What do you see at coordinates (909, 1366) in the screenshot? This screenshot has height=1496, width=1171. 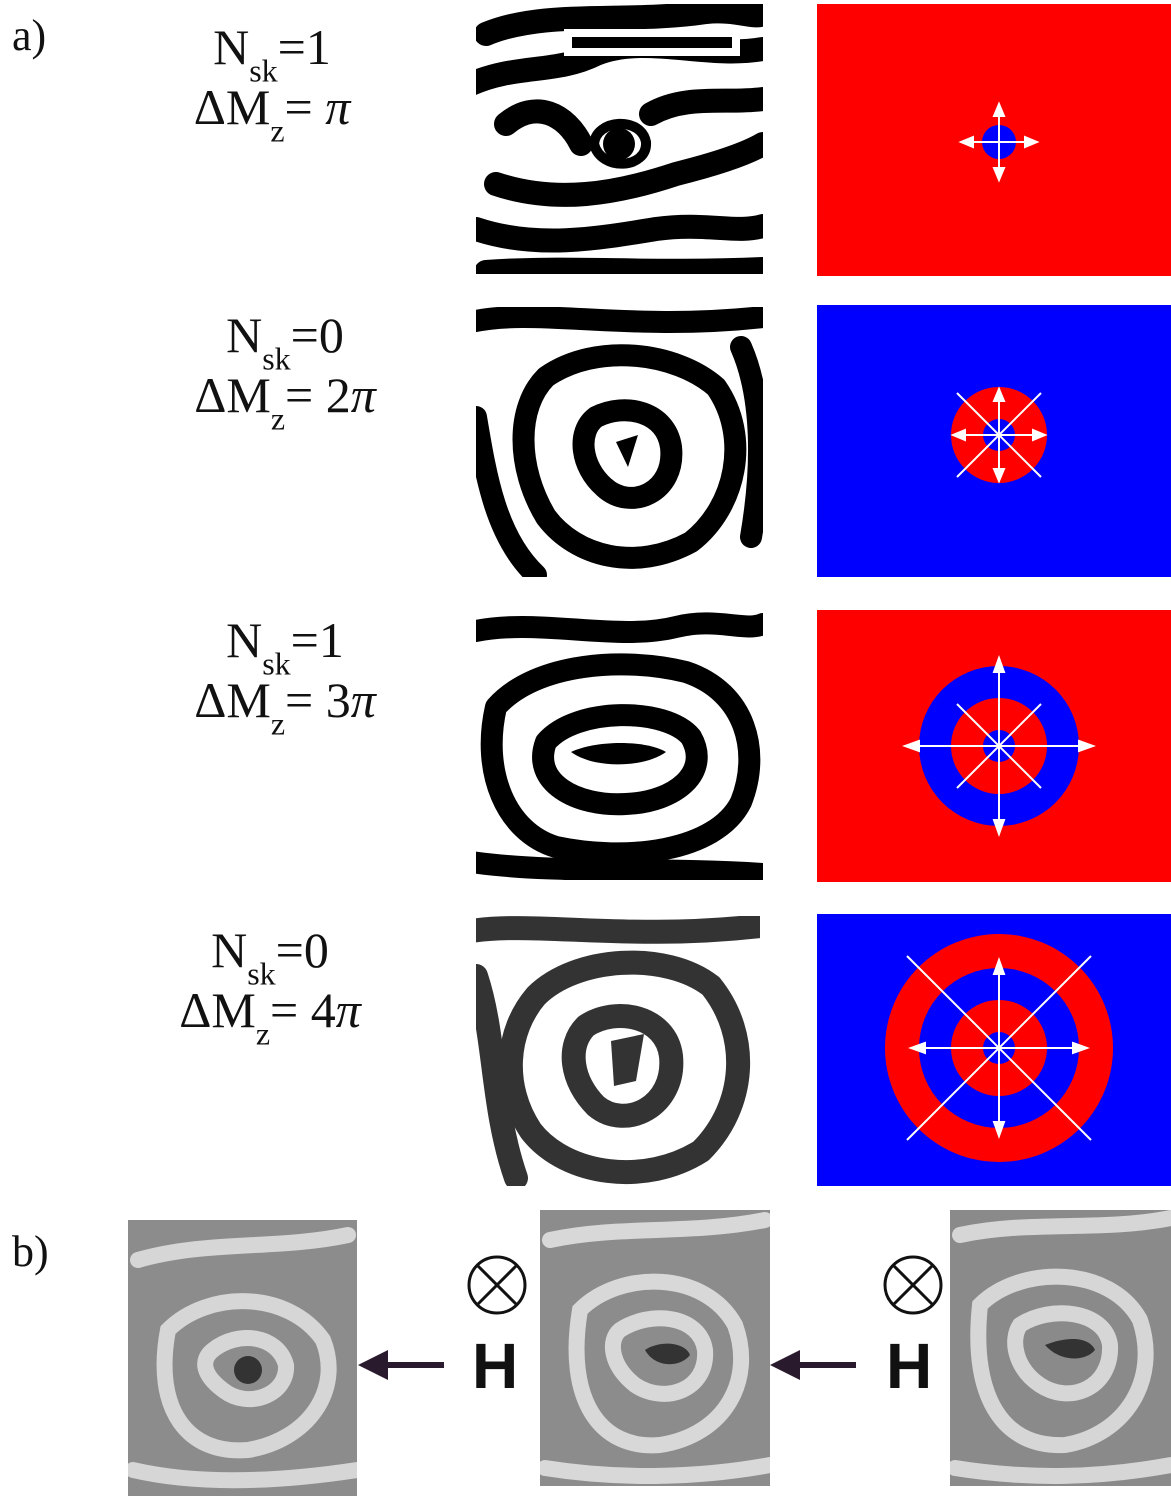 I see `field-label-2: H` at bounding box center [909, 1366].